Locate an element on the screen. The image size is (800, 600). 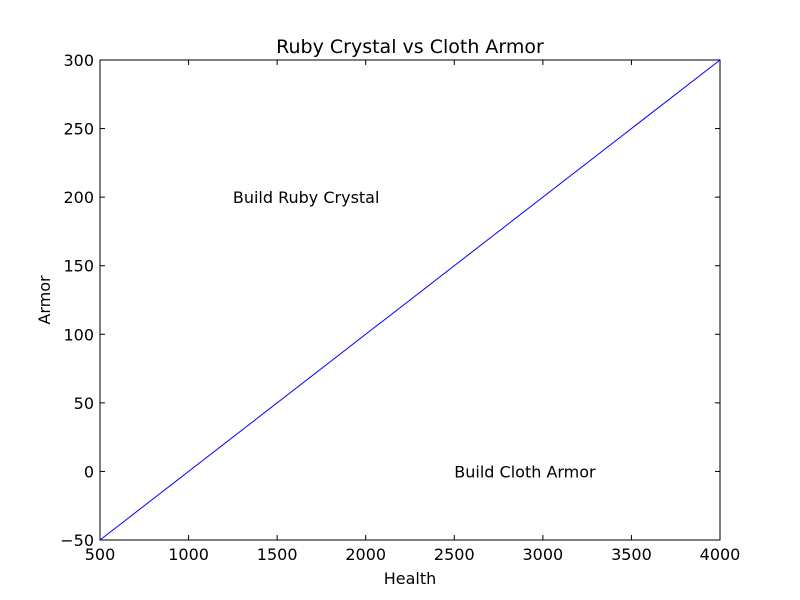
x-tick-label: 2500 is located at coordinates (454, 554).